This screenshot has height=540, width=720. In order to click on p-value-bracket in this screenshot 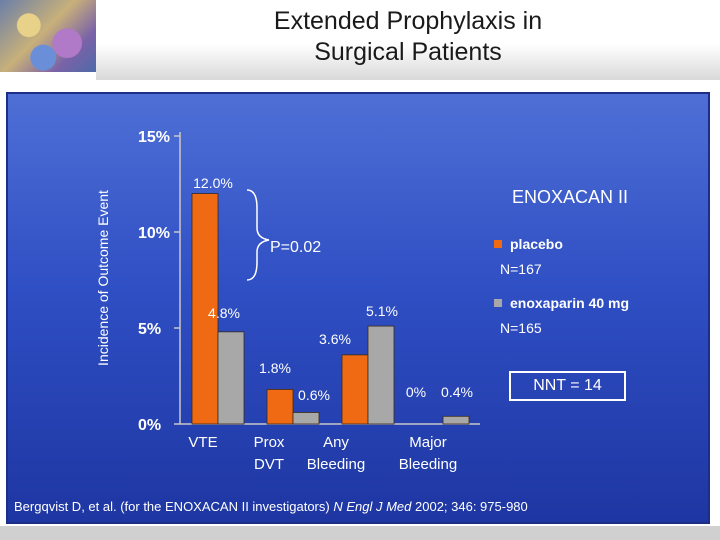, I will do `click(258, 235)`.